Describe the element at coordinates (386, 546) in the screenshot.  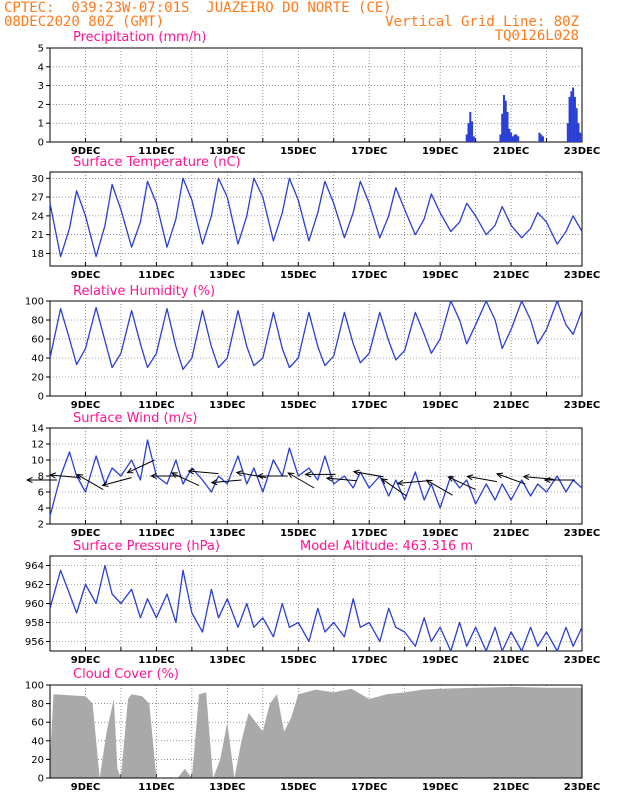
I see `panel-annotation: Model Altitude: 463.316 m` at that location.